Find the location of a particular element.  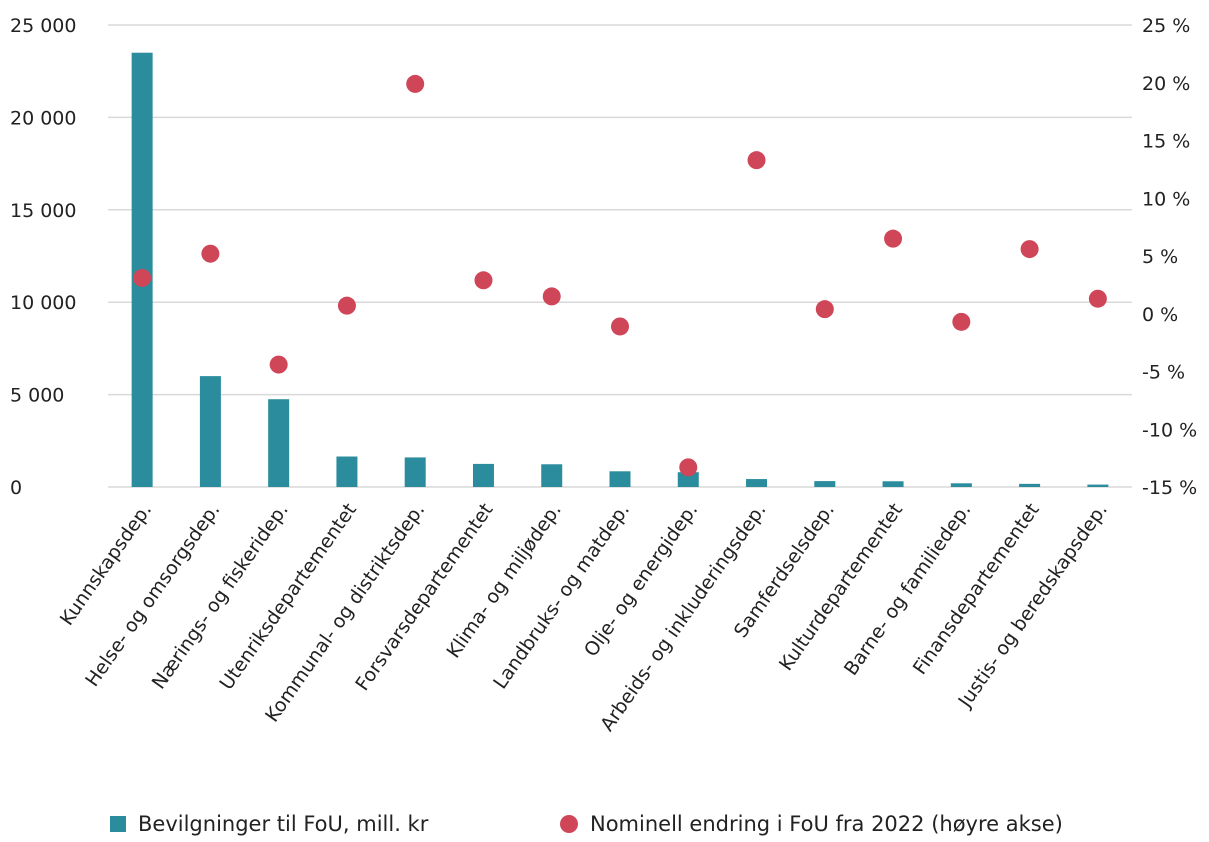

right-tick-label: -15 % is located at coordinates (1169, 488).